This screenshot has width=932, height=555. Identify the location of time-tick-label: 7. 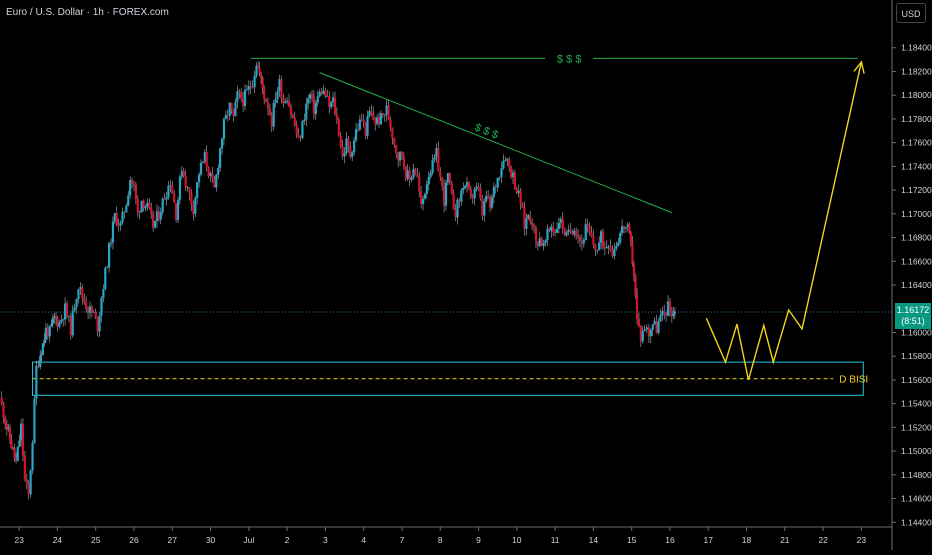
(402, 540).